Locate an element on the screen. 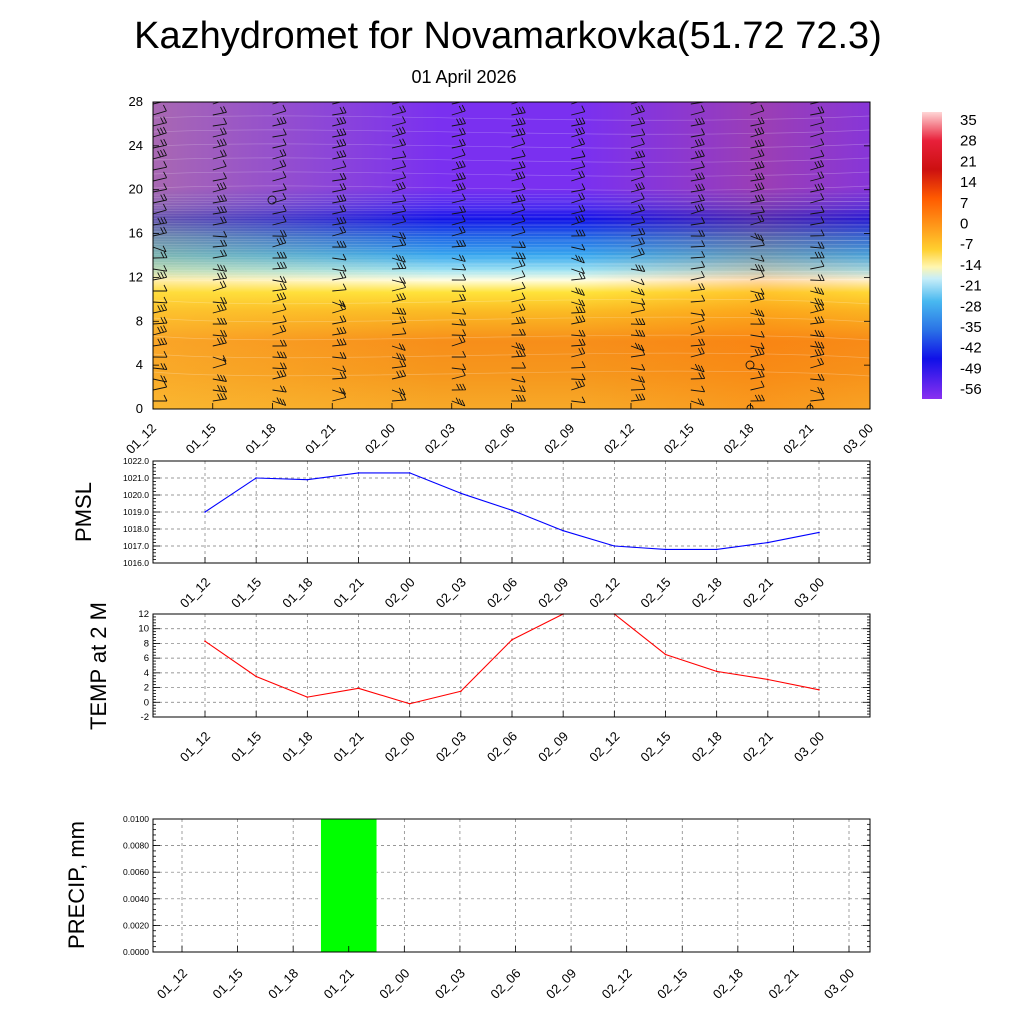 This screenshot has width=1024, height=1029. chart-title: Kazhydromet for Novamarkovka(51.72 72.3) is located at coordinates (508, 36).